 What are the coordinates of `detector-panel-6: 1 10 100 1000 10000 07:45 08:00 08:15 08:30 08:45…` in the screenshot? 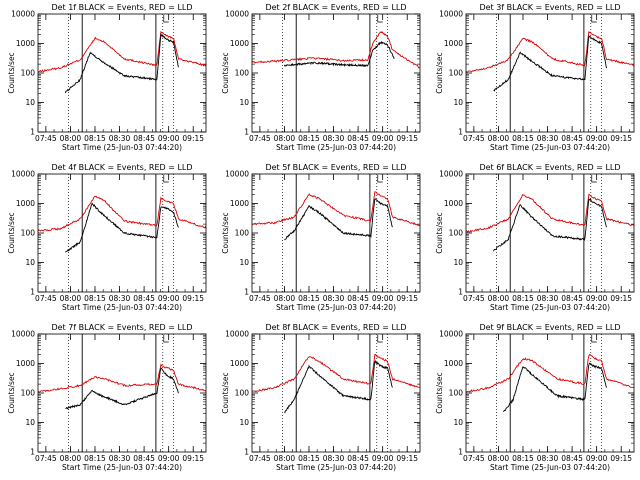 It's located at (535, 237).